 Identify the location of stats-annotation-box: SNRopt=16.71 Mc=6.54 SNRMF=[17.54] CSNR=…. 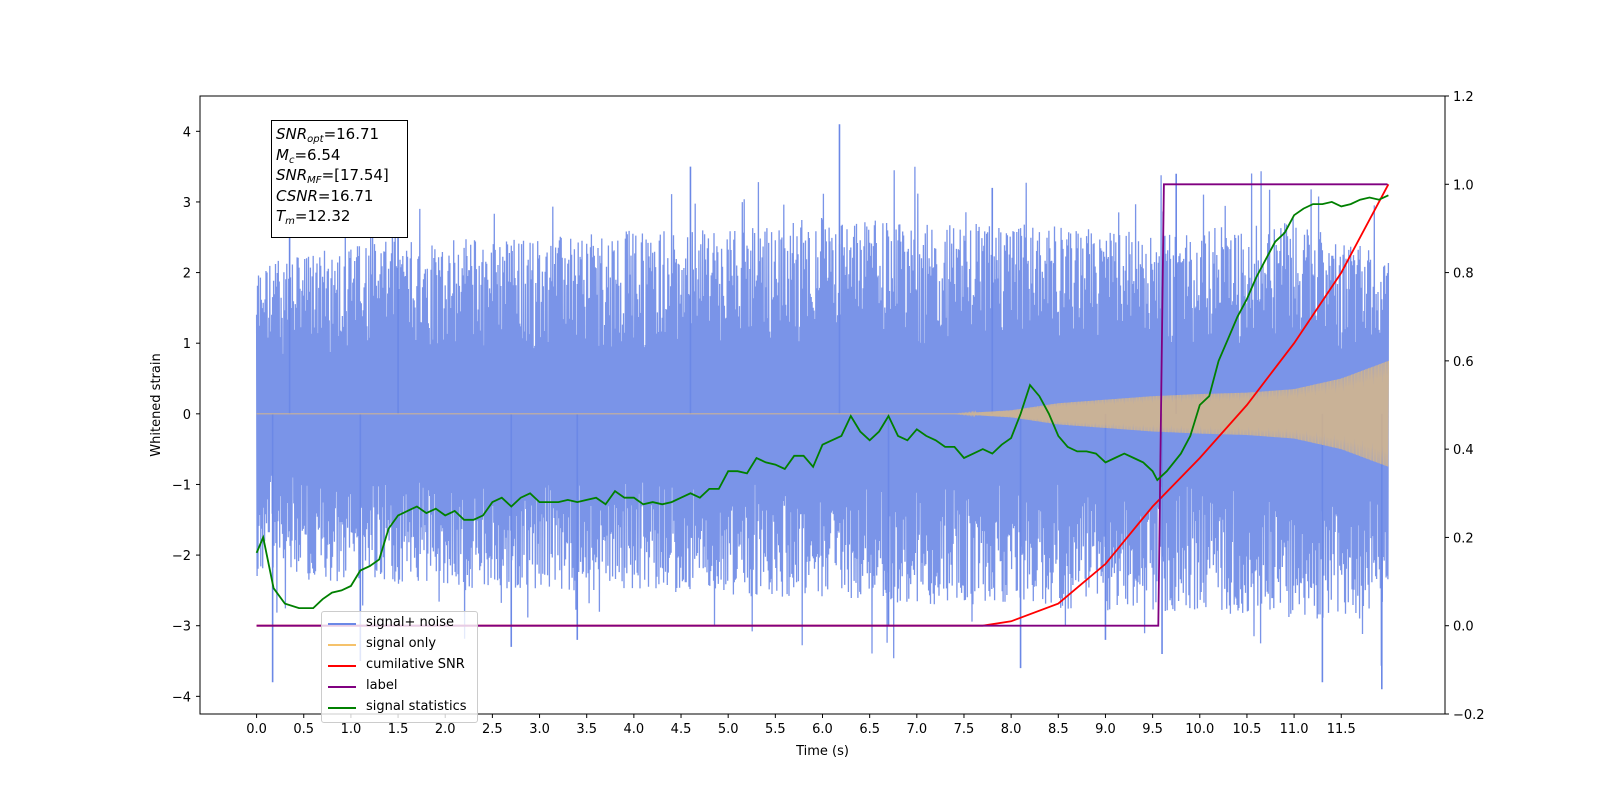
(339, 179).